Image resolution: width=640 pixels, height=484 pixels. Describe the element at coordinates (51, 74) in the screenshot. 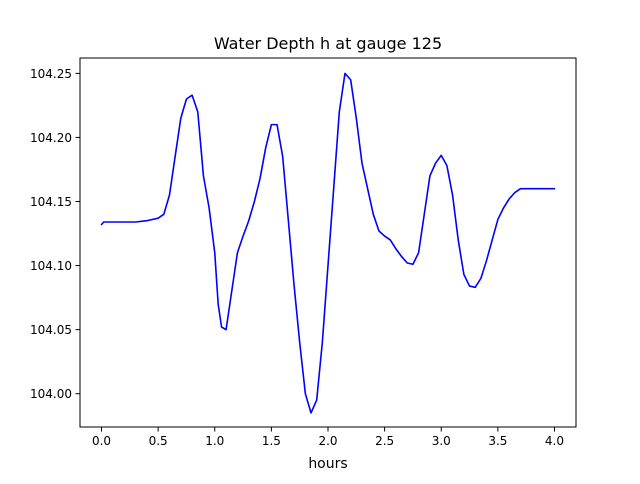

I see `y-tick-label: 104.25` at that location.